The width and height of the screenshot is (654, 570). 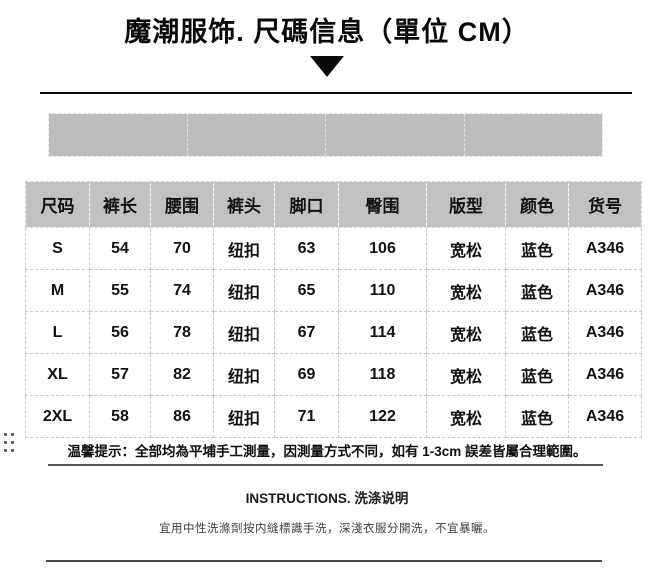 I want to click on table-cell: 106, so click(x=382, y=248).